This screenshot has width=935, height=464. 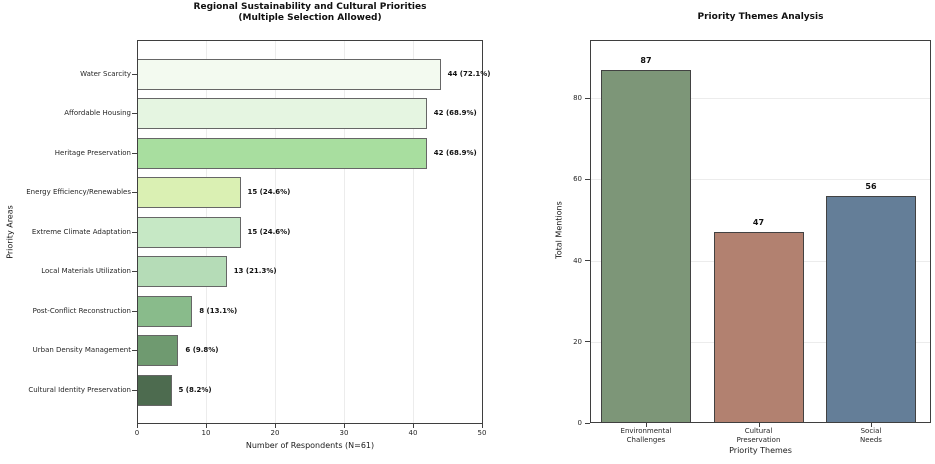 I want to click on bar-value-label: 6 (9.8%), so click(x=202, y=350).